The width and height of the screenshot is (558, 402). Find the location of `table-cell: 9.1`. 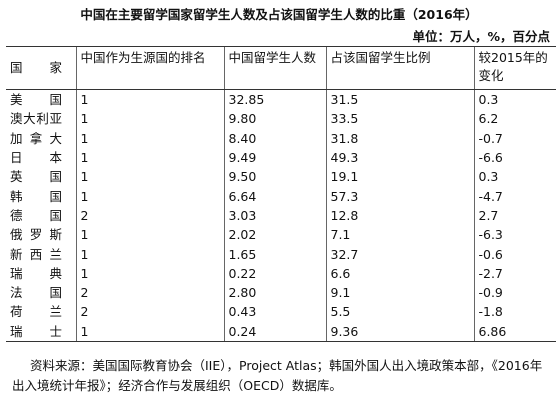

table-cell: 9.1 is located at coordinates (399, 292).